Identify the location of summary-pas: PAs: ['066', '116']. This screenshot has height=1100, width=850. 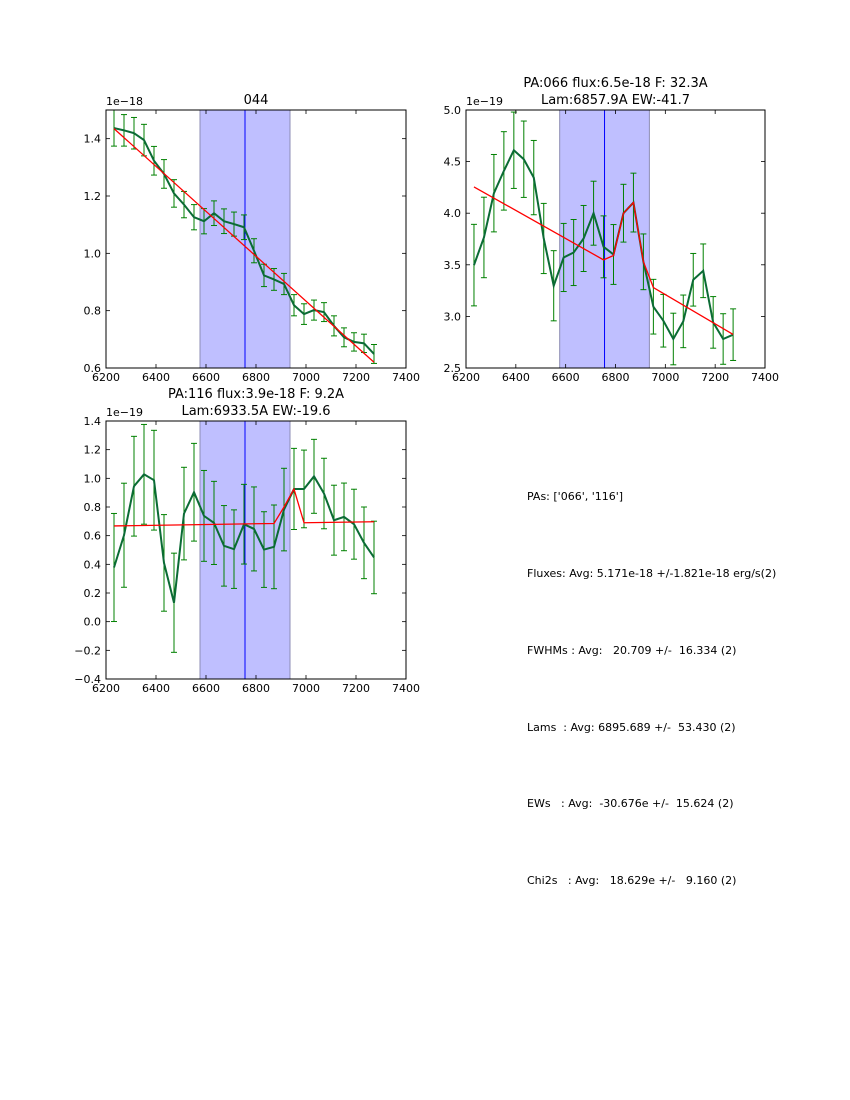
(575, 497).